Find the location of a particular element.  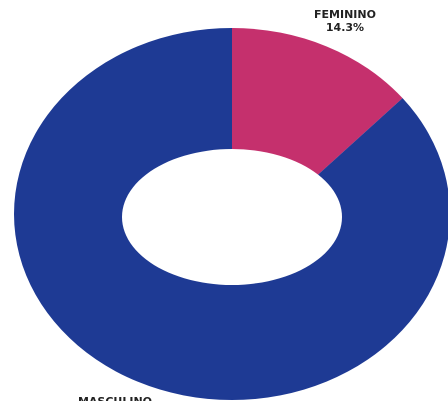

donut-slice is located at coordinates (317, 101).